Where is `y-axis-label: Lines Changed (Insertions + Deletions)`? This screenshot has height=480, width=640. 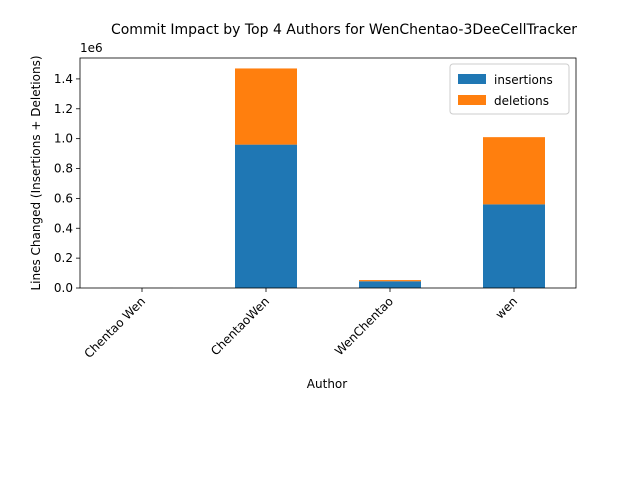 y-axis-label: Lines Changed (Insertions + Deletions) is located at coordinates (36, 172).